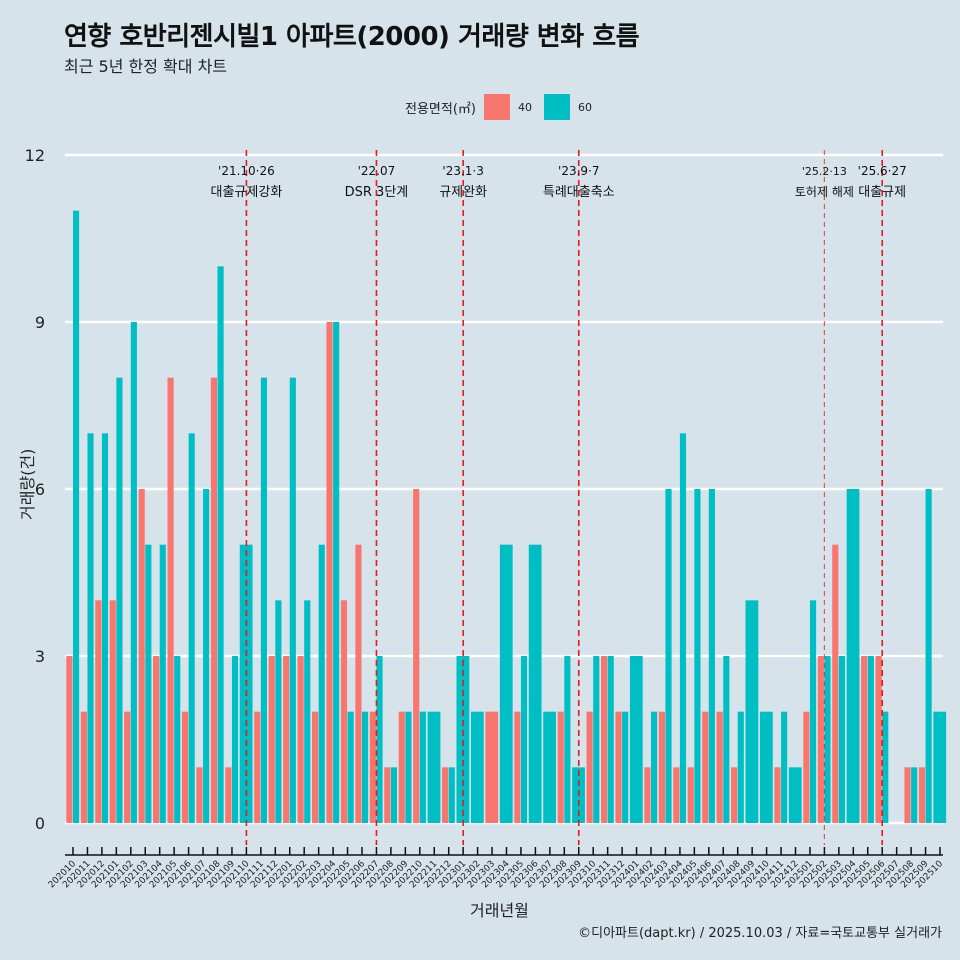 The width and height of the screenshot is (960, 960). What do you see at coordinates (882, 192) in the screenshot?
I see `event-label: 대출규제` at bounding box center [882, 192].